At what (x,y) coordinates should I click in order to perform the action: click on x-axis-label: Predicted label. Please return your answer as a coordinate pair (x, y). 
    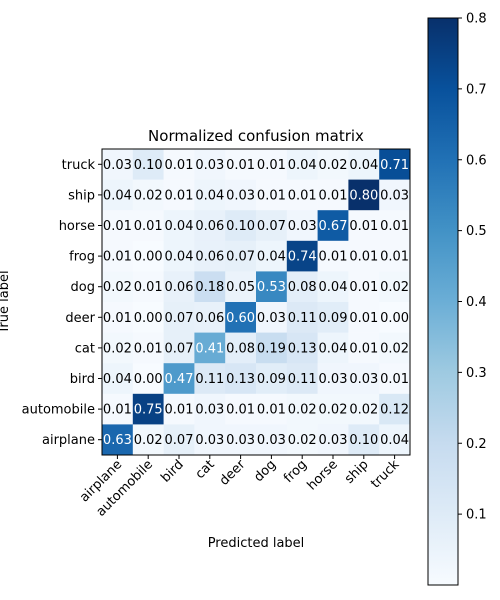
    Looking at the image, I should click on (256, 543).